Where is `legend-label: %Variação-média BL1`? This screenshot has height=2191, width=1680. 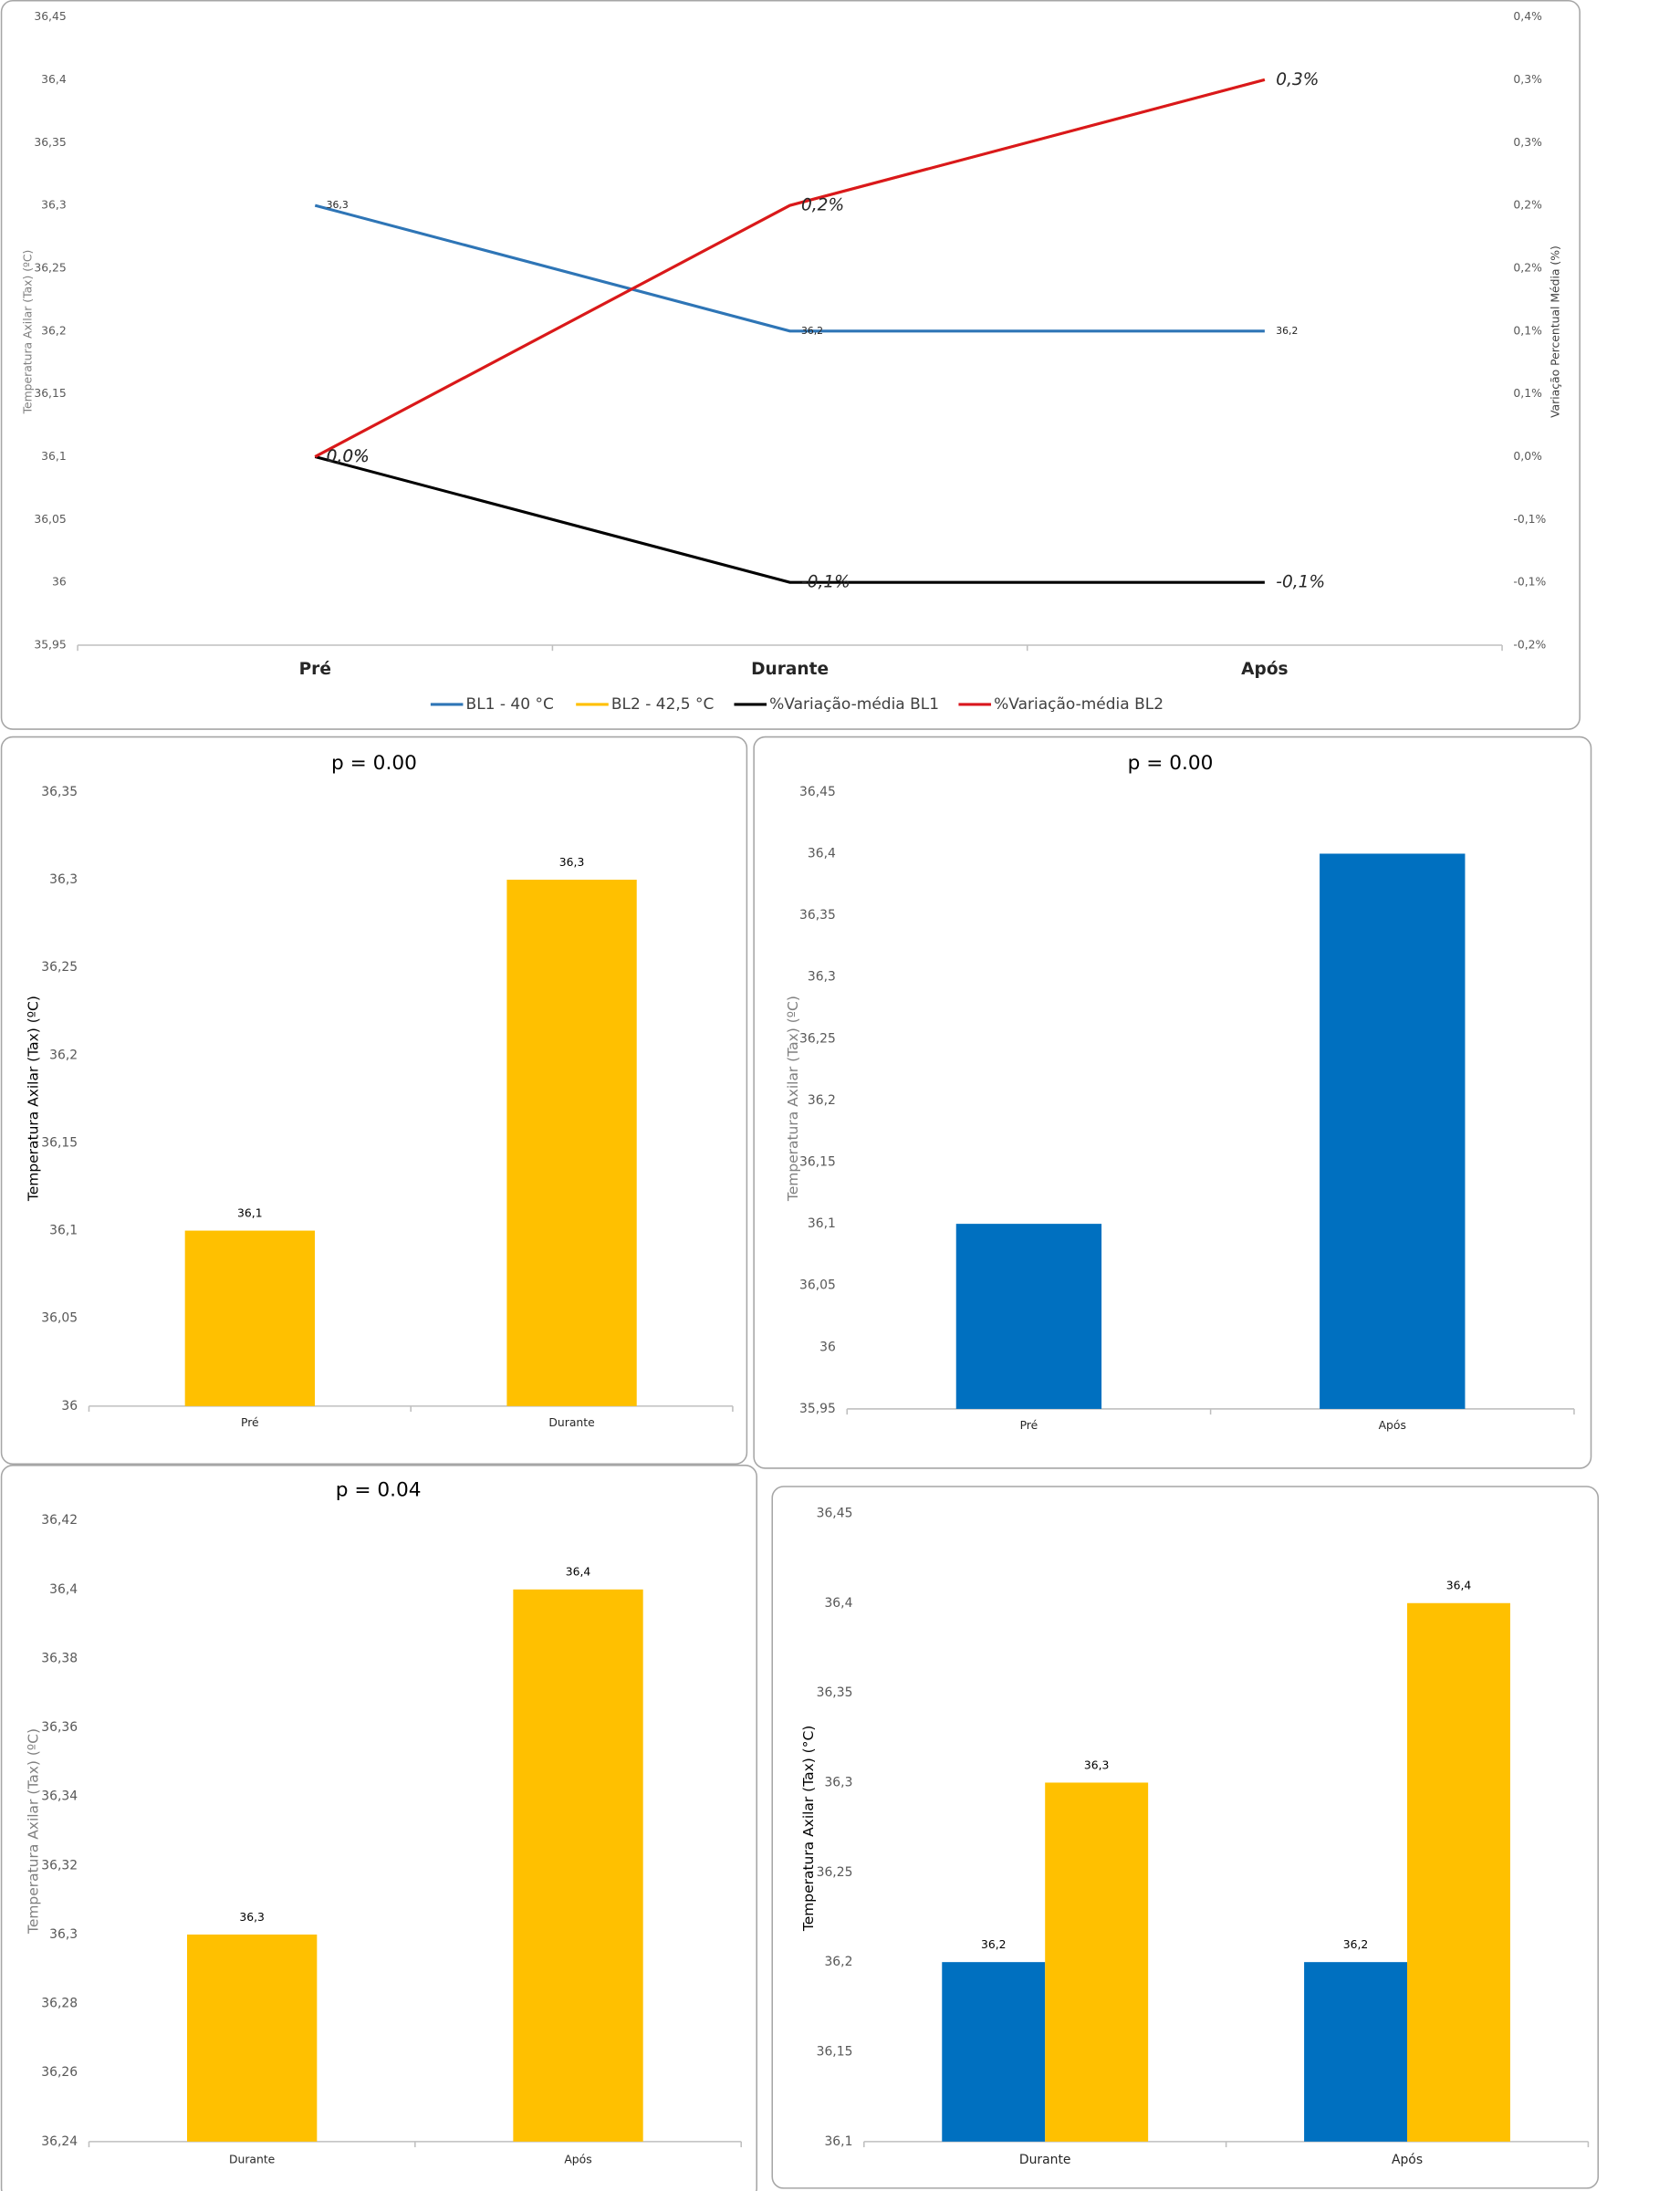
legend-label: %Variação-média BL1 is located at coordinates (854, 704).